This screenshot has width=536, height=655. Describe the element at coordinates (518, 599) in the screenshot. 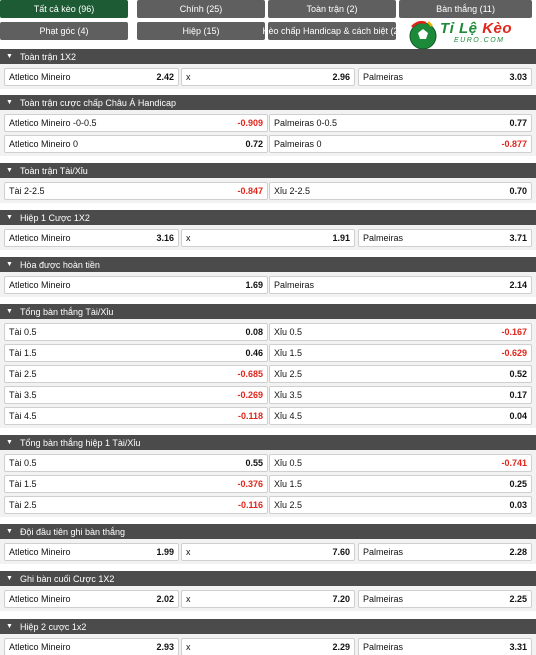

I see `odds-value: 2.25` at that location.